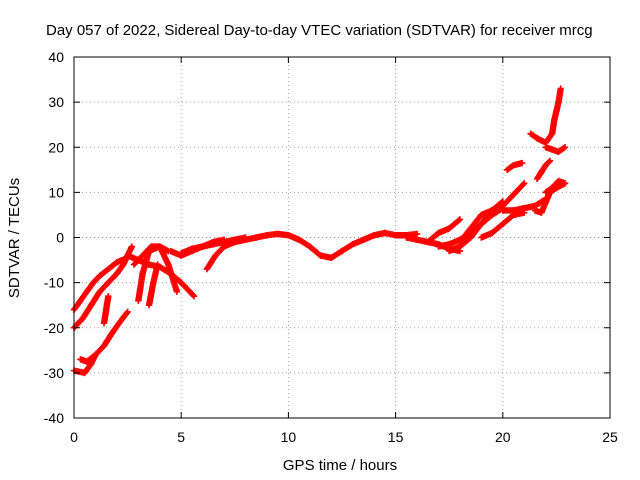 Image resolution: width=640 pixels, height=480 pixels. Describe the element at coordinates (60, 238) in the screenshot. I see `y-tick-label: 0` at that location.